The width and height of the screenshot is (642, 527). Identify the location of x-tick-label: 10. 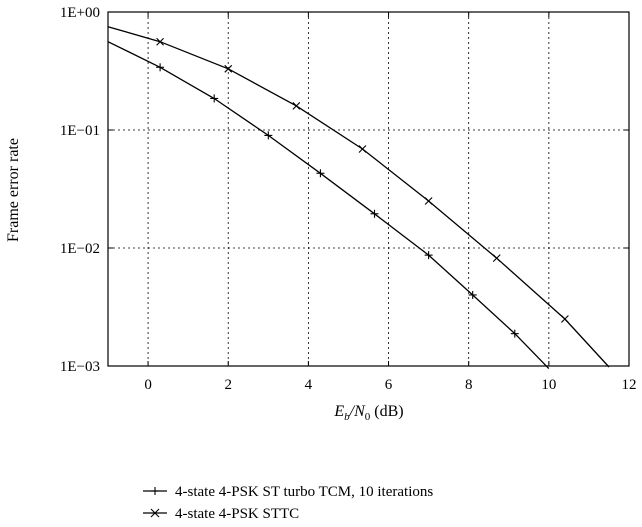
(548, 385).